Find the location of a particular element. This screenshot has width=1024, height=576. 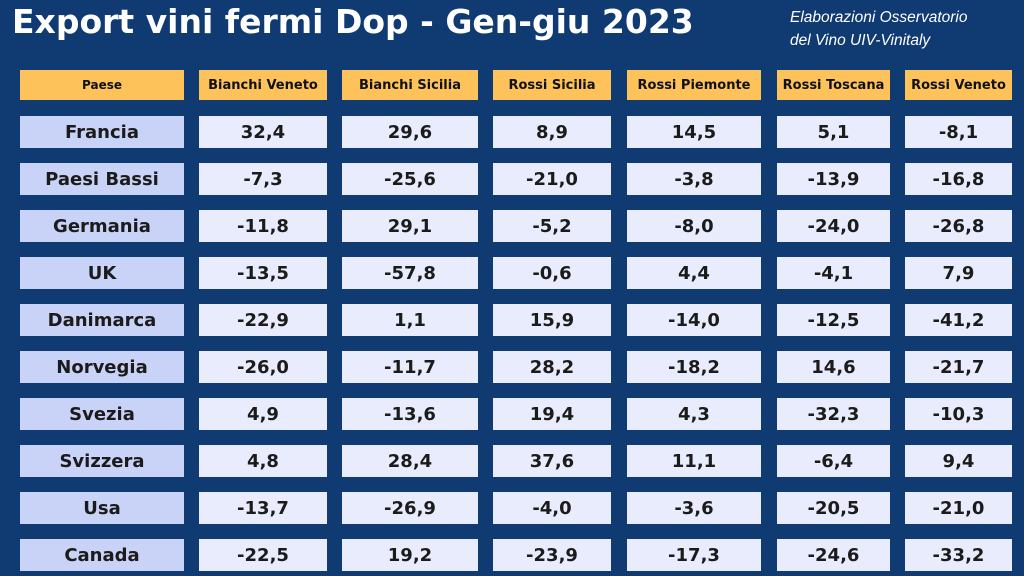

value-cell-francia-rossi-piemonte: 14,5 is located at coordinates (694, 132).